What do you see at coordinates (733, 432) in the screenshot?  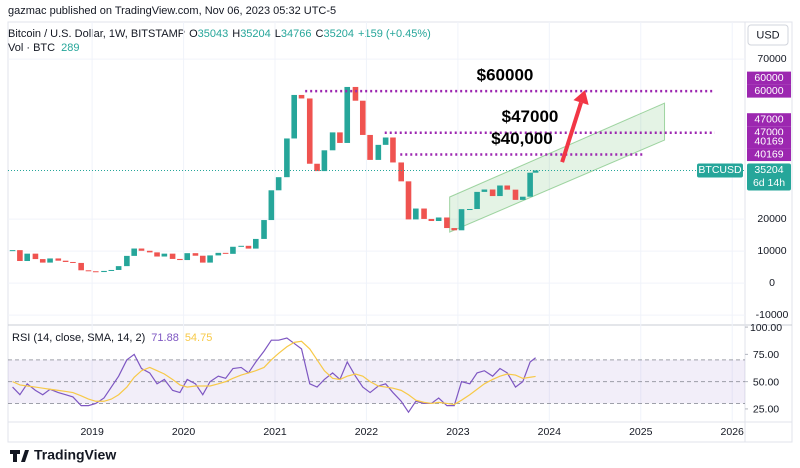 I see `x-tick-label: 2026` at bounding box center [733, 432].